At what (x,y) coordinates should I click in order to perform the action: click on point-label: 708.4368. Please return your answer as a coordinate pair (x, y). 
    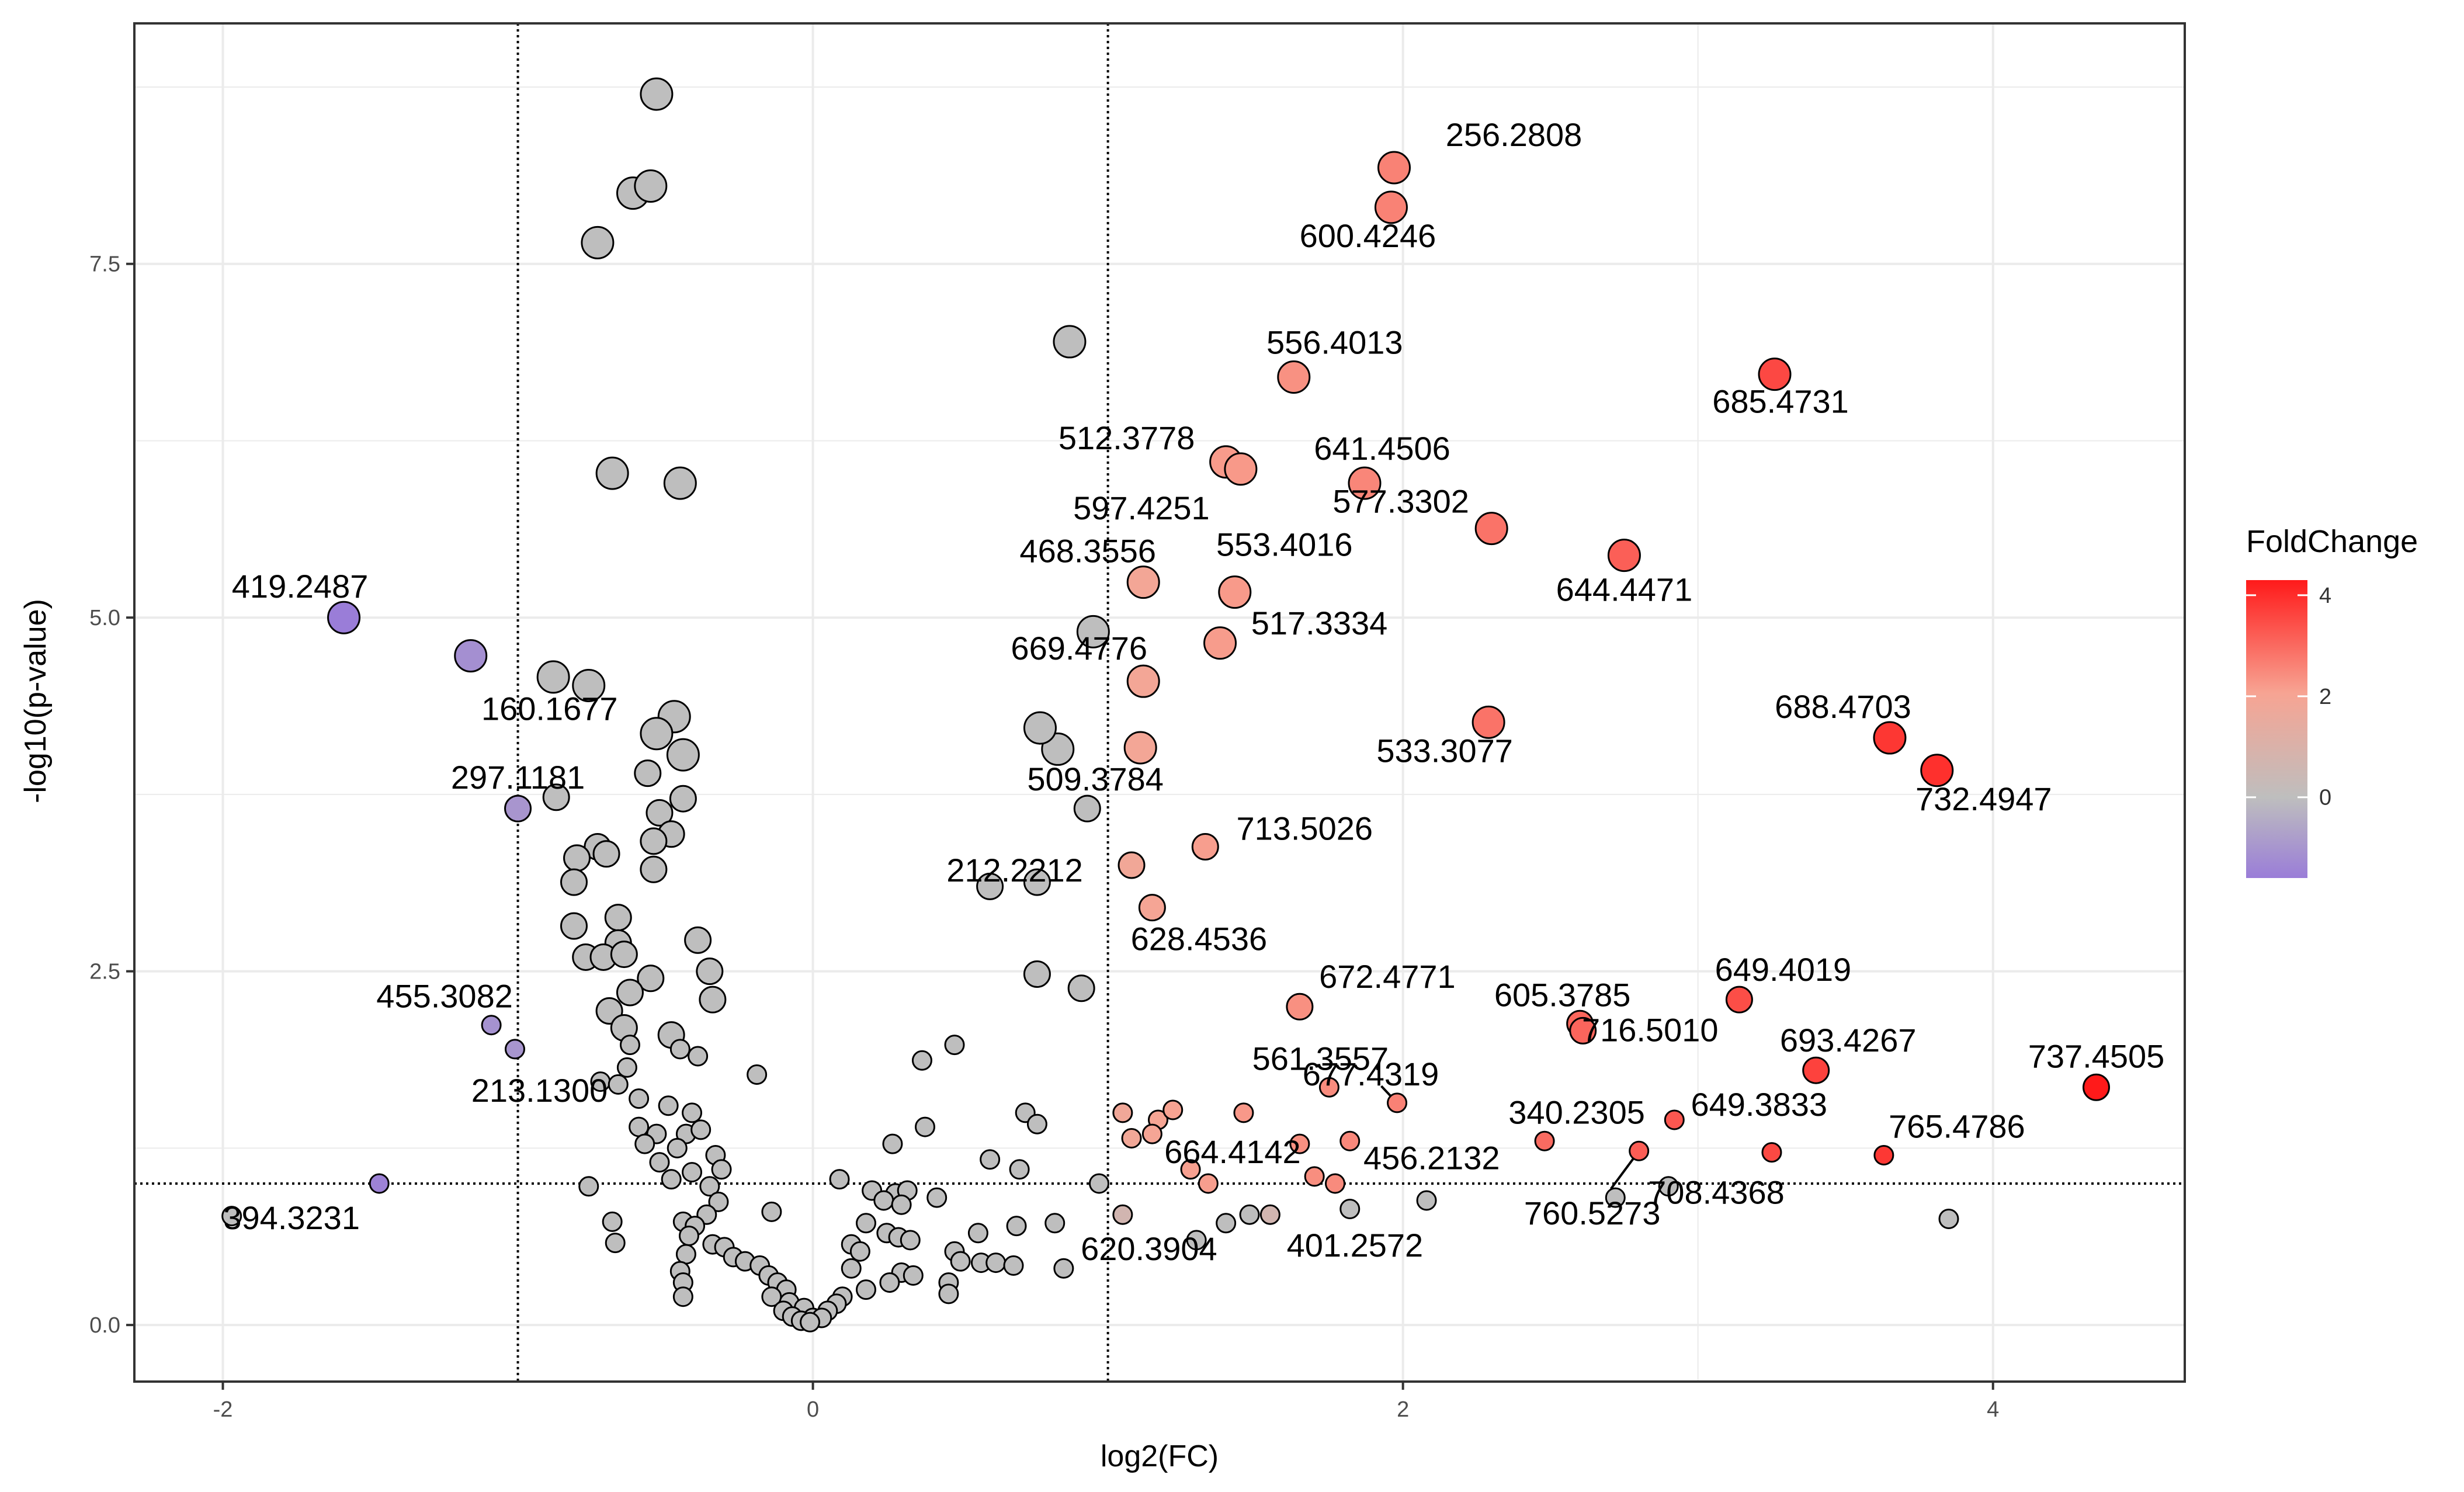
    Looking at the image, I should click on (1716, 1192).